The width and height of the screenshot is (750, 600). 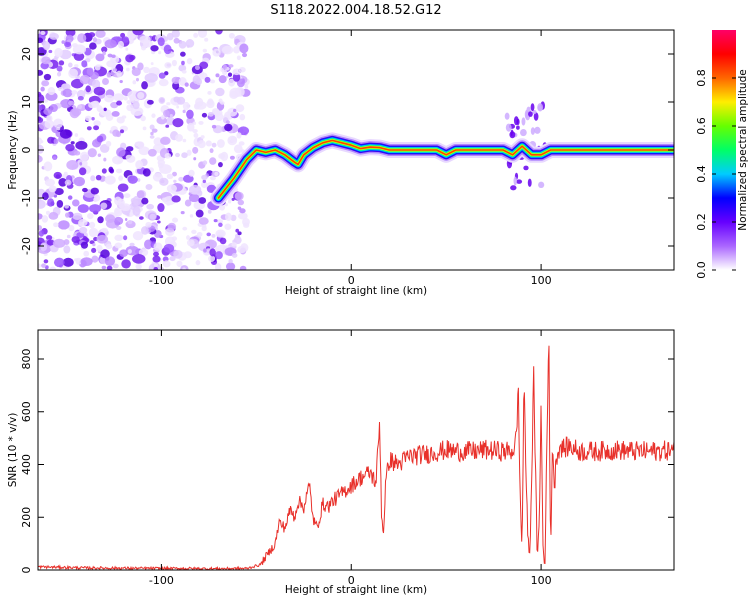 I want to click on colorbar-tick-label: 0.4, so click(x=701, y=174).